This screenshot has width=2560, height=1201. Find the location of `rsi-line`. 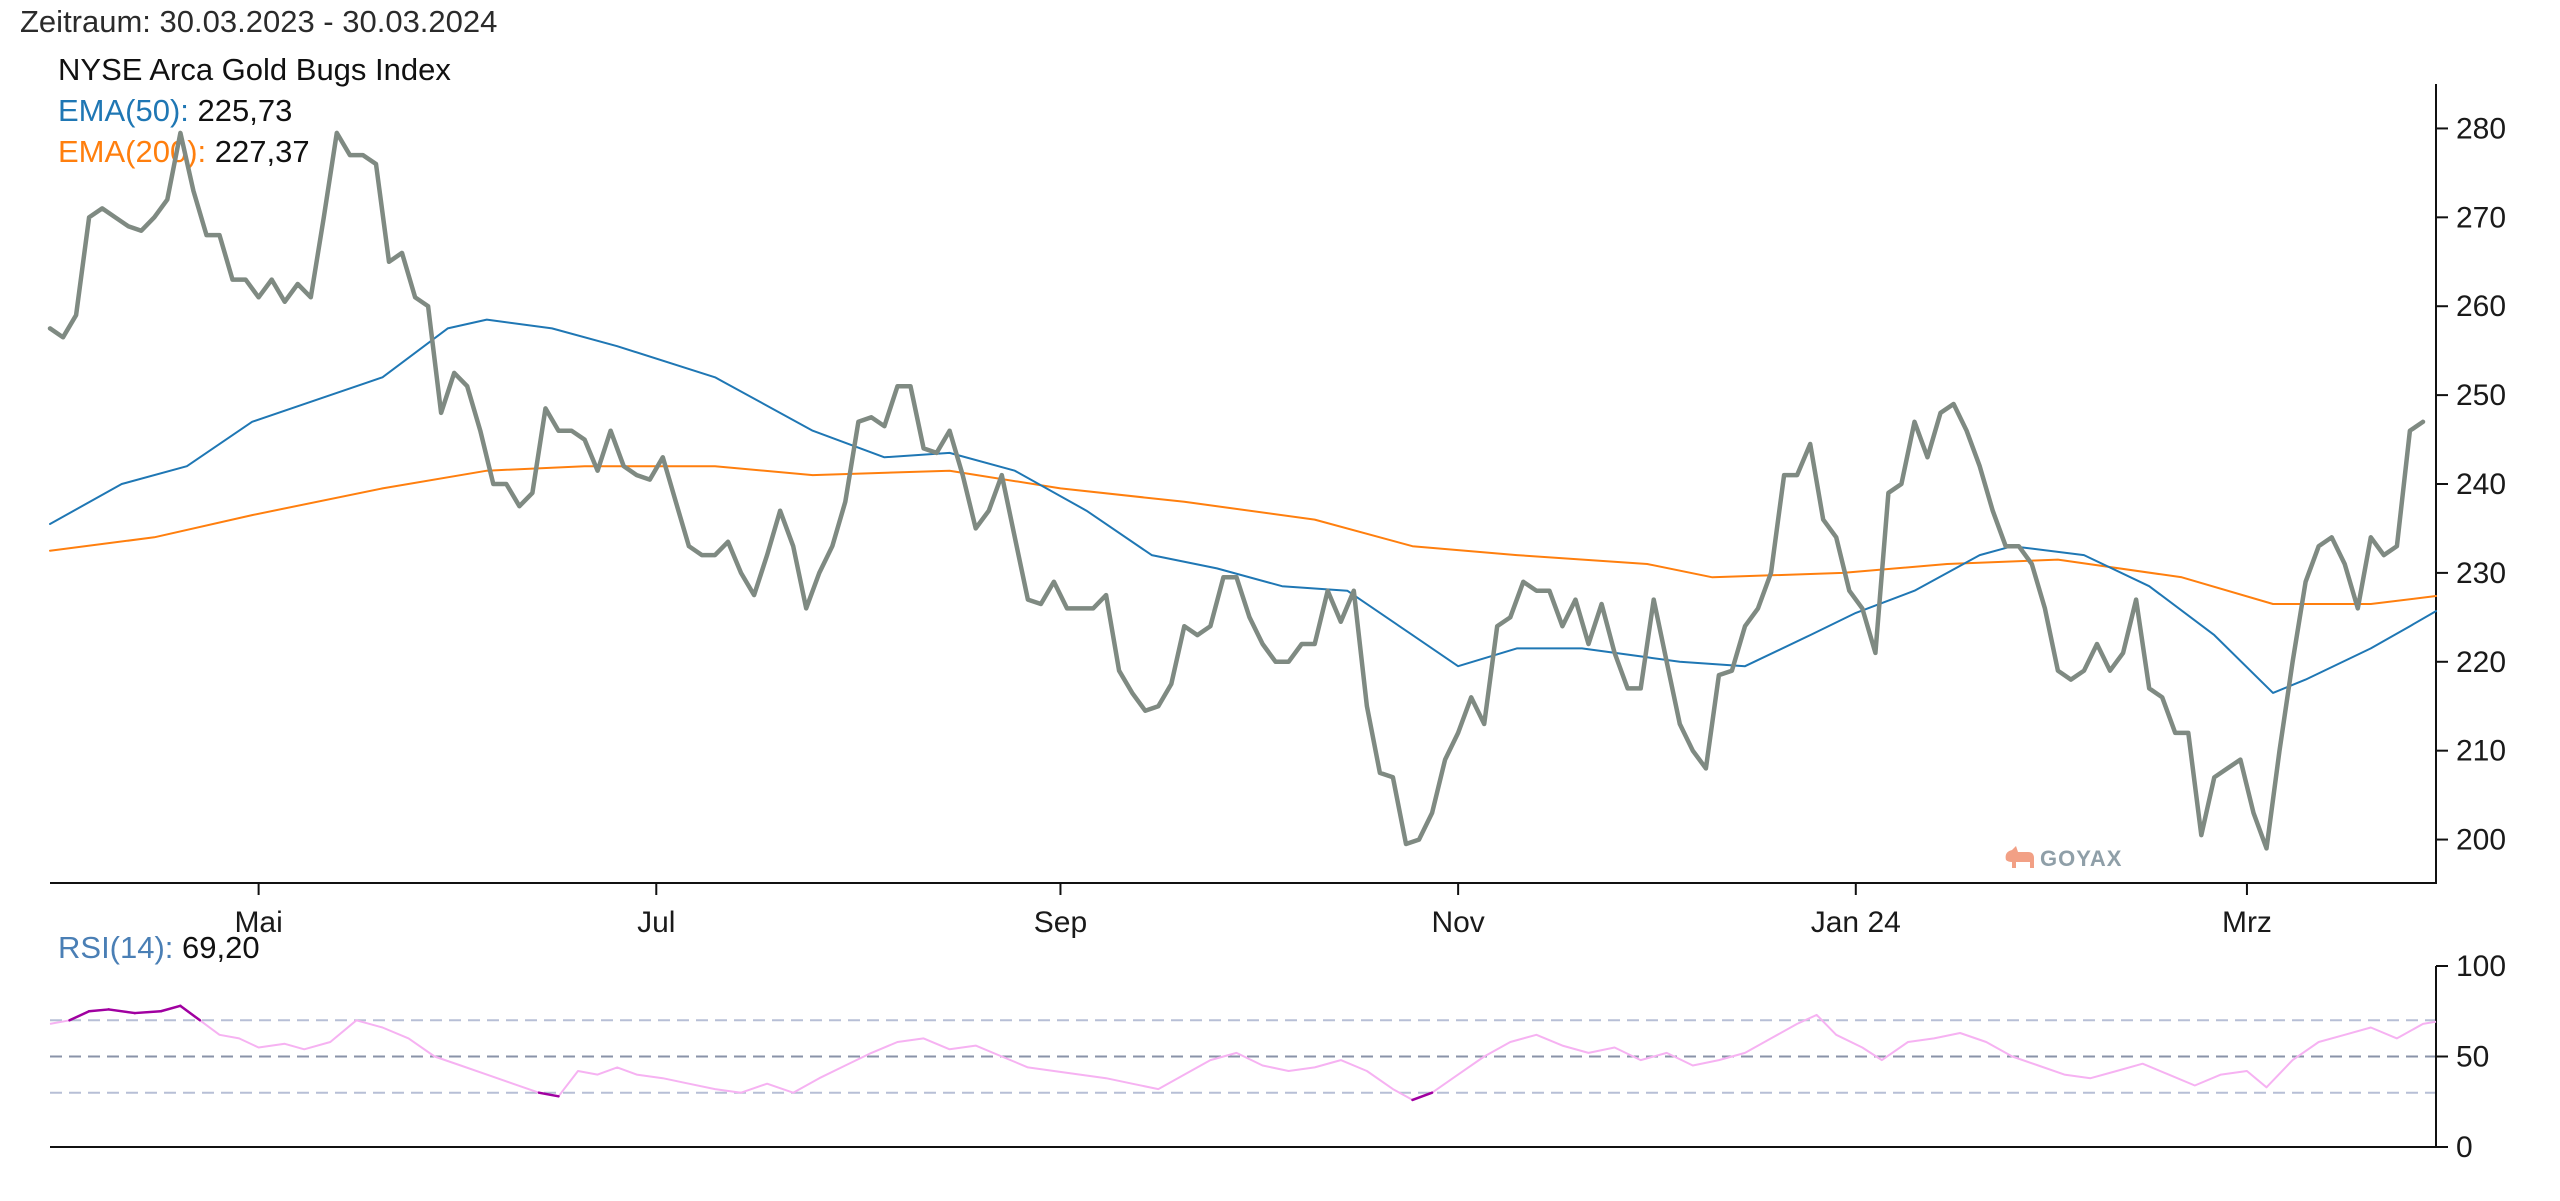

rsi-line is located at coordinates (1243, 1052).